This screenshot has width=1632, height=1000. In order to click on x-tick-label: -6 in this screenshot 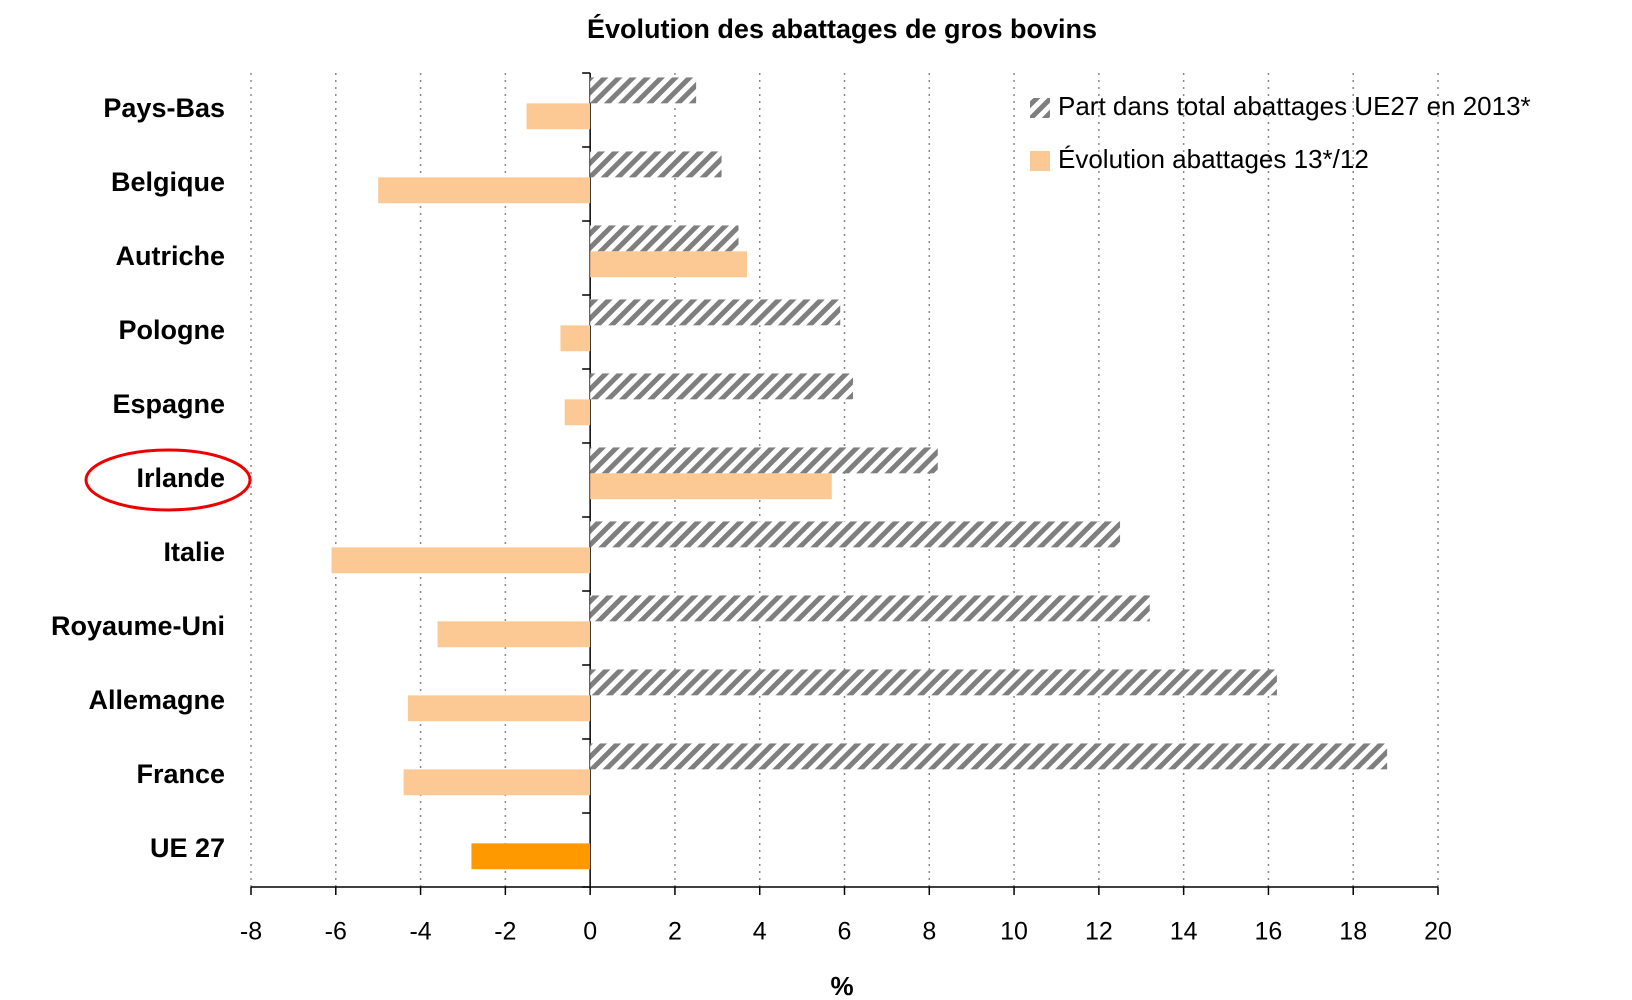, I will do `click(336, 932)`.